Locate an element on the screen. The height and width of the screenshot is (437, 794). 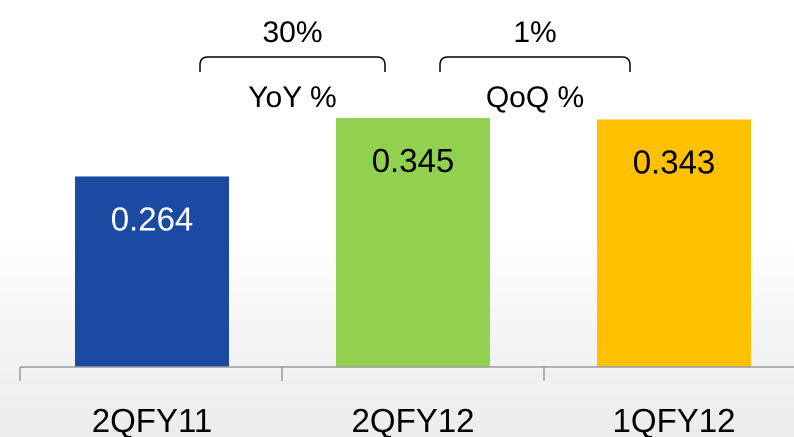
annotation-value-1: 1% is located at coordinates (534, 32).